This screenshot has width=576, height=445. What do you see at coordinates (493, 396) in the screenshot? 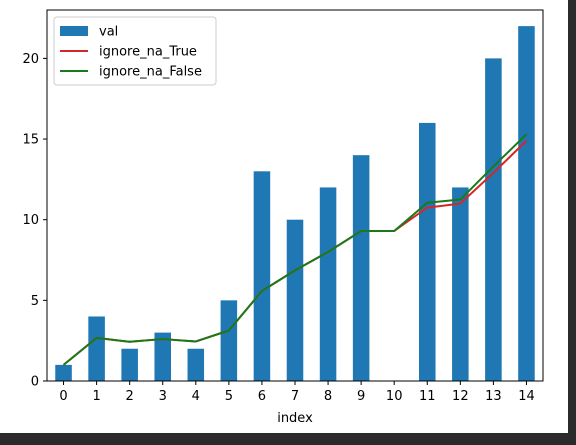
I see `x-tick-label: 13` at bounding box center [493, 396].